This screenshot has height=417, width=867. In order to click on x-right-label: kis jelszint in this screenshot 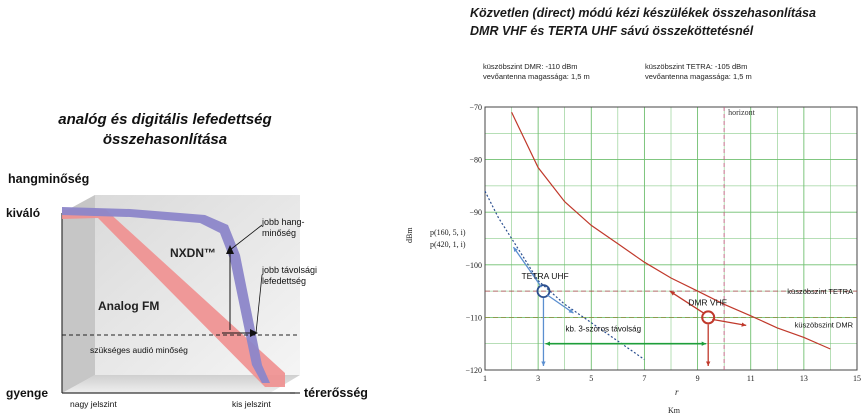, I will do `click(251, 404)`.